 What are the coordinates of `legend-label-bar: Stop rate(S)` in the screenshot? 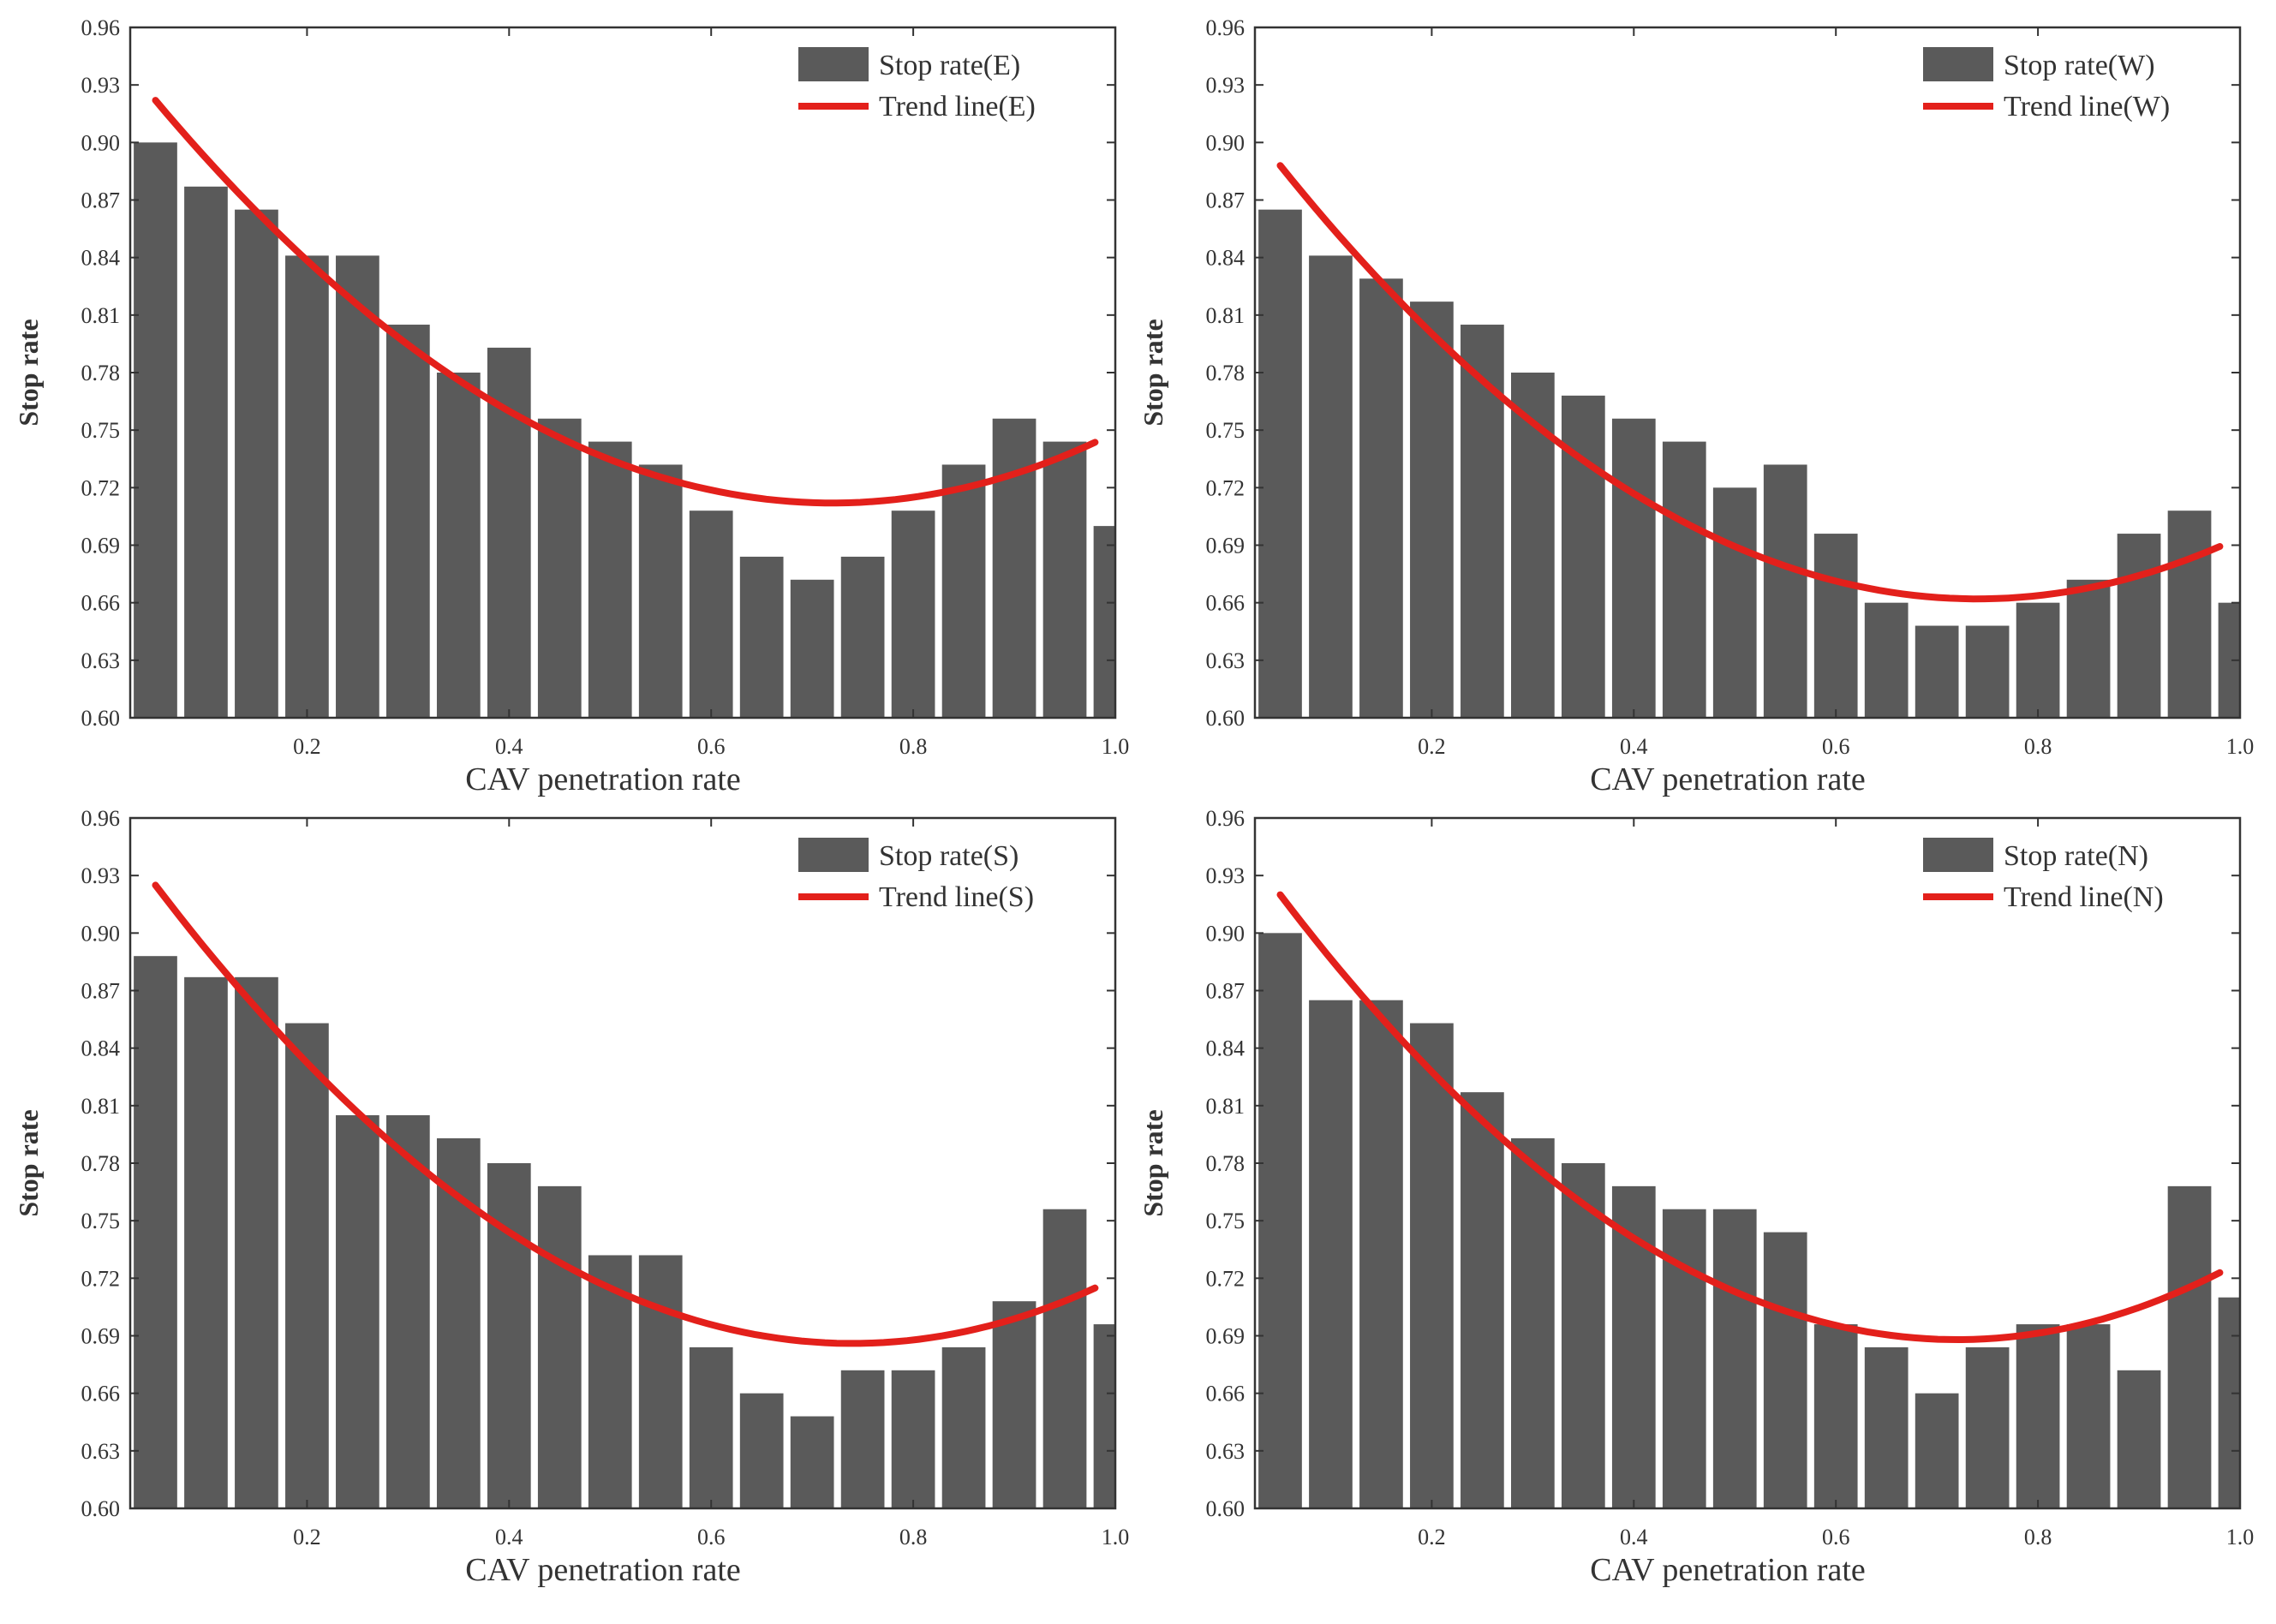 It's located at (949, 856).